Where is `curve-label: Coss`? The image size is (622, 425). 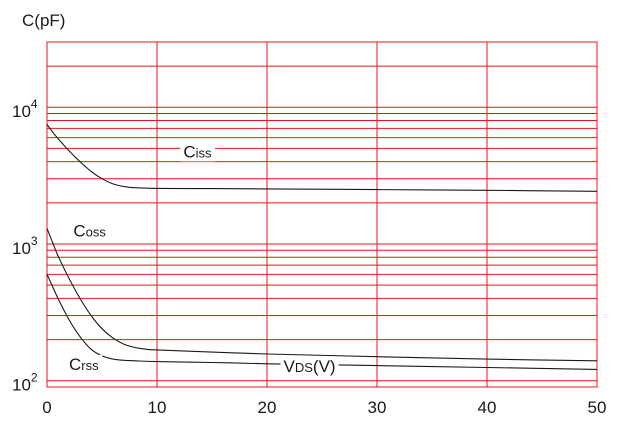 curve-label: Coss is located at coordinates (89, 231).